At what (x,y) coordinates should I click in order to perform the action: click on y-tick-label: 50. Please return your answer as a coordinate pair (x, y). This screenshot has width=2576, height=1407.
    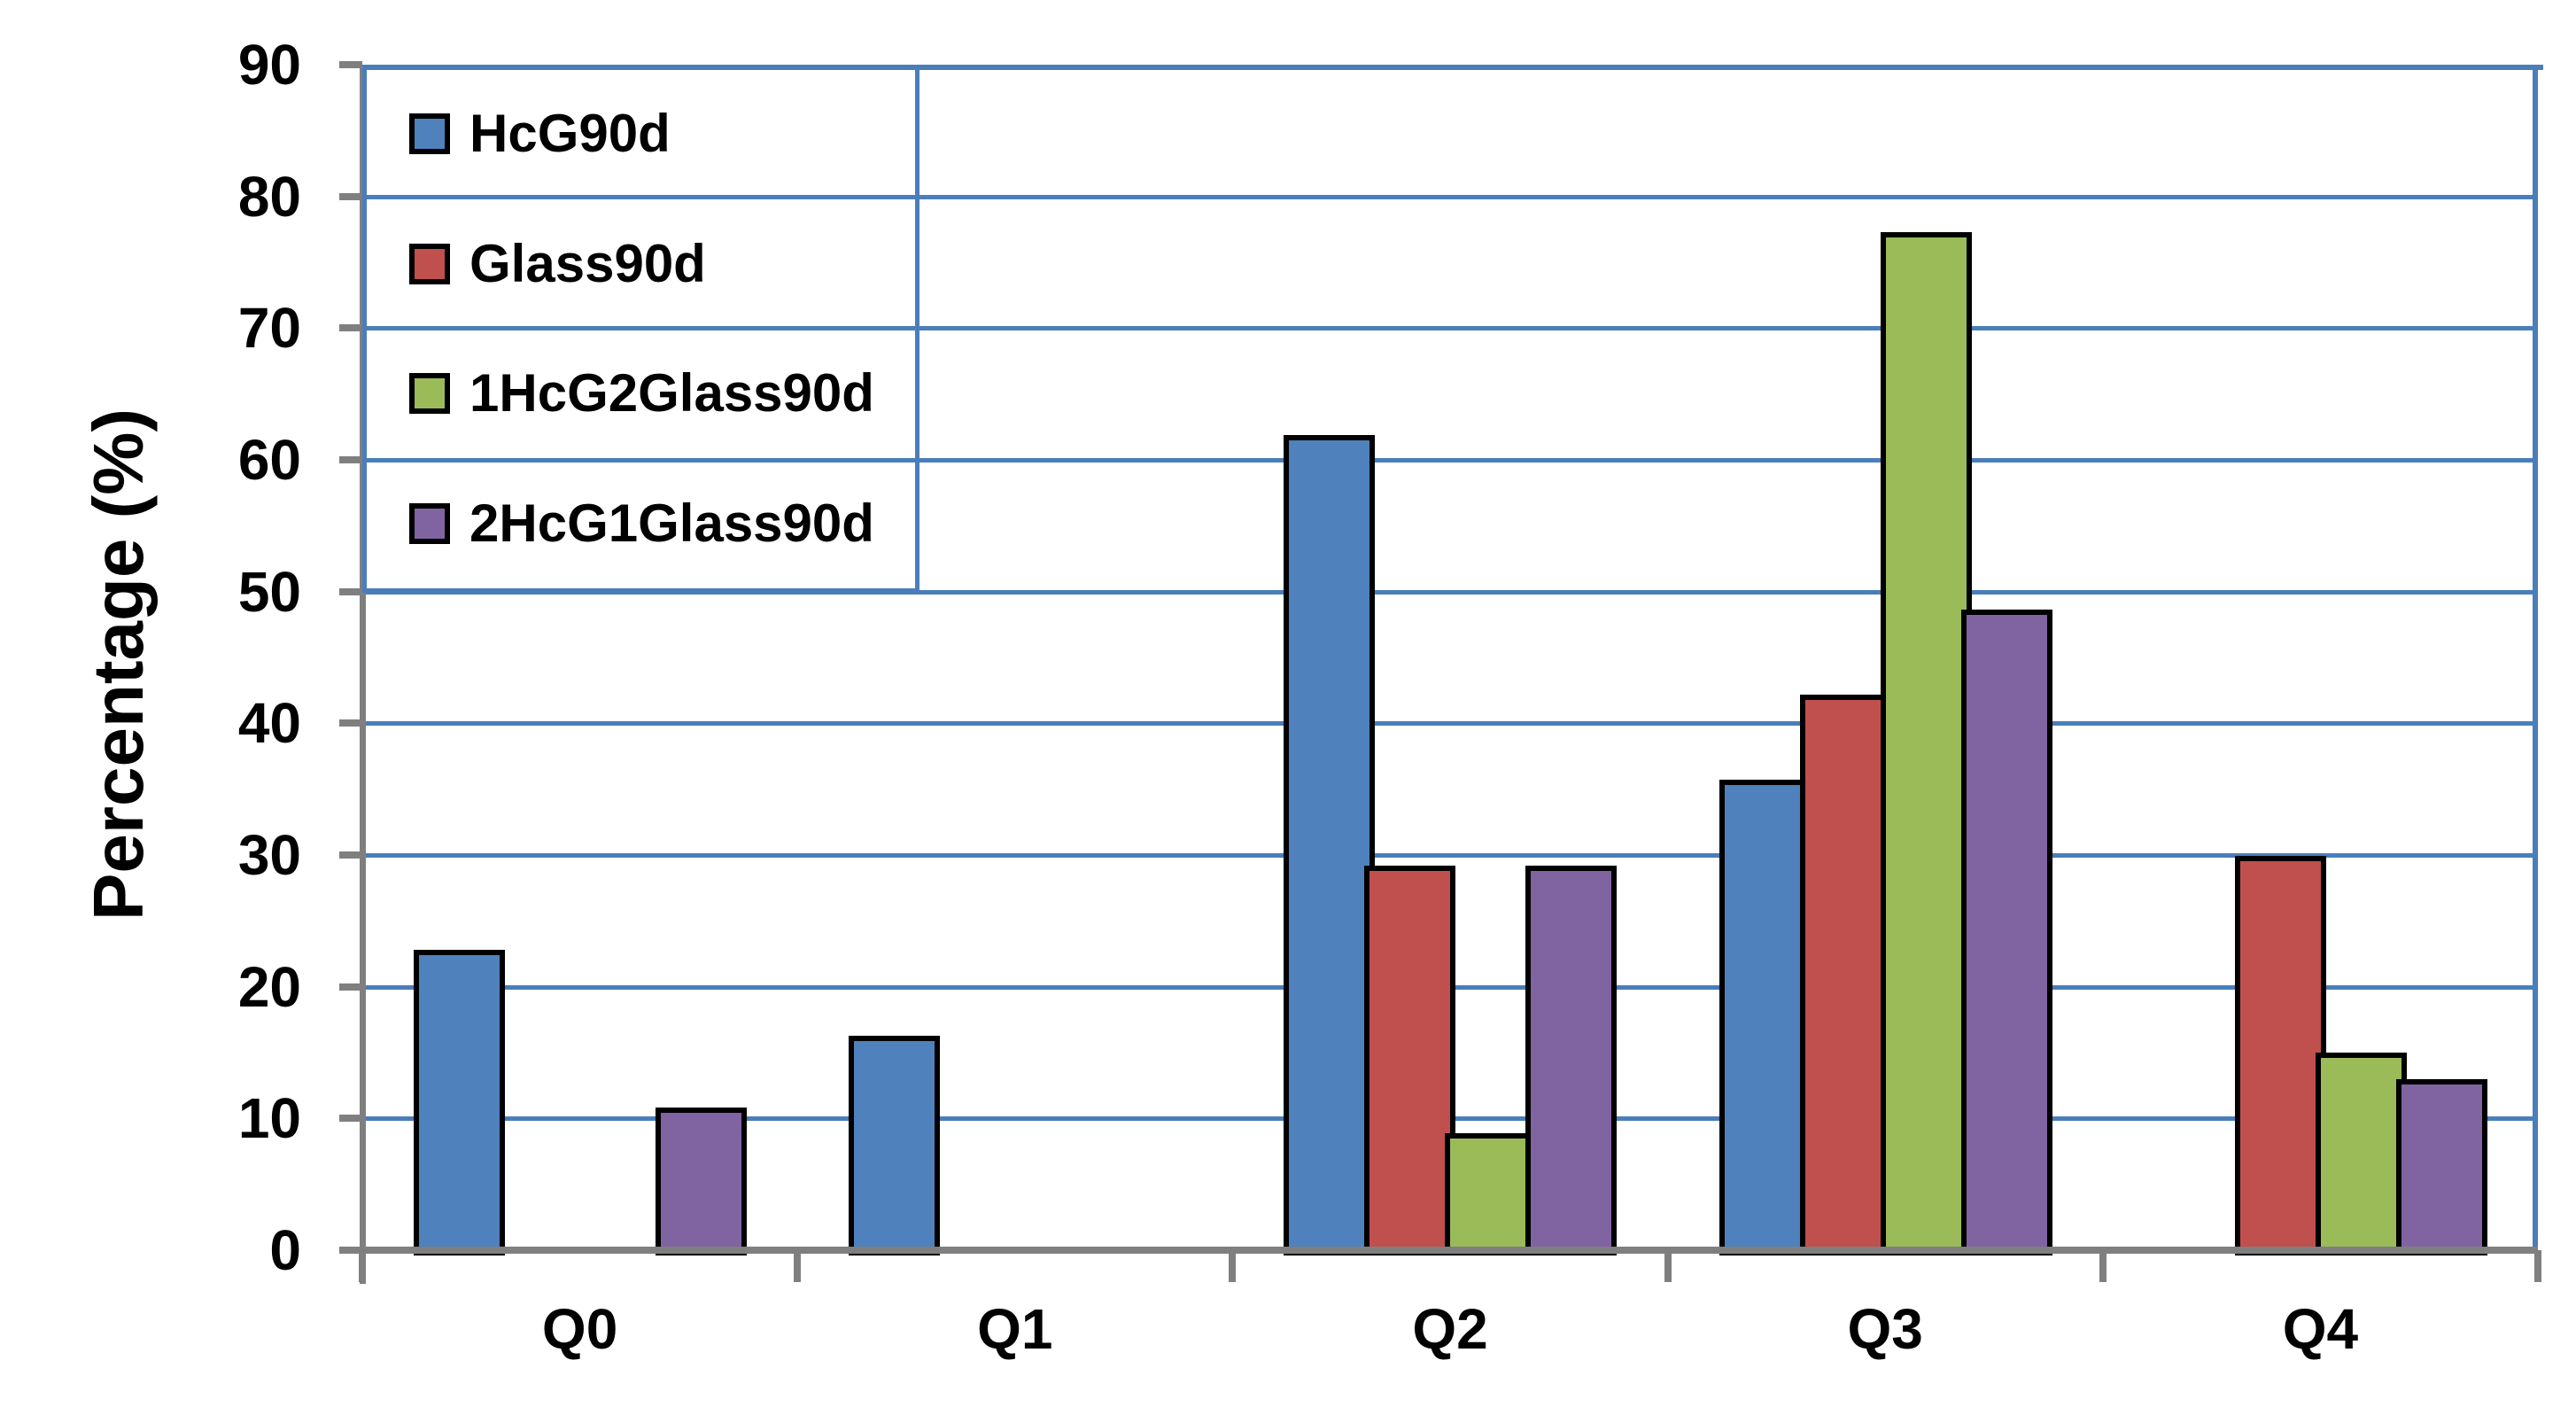
    Looking at the image, I should click on (269, 591).